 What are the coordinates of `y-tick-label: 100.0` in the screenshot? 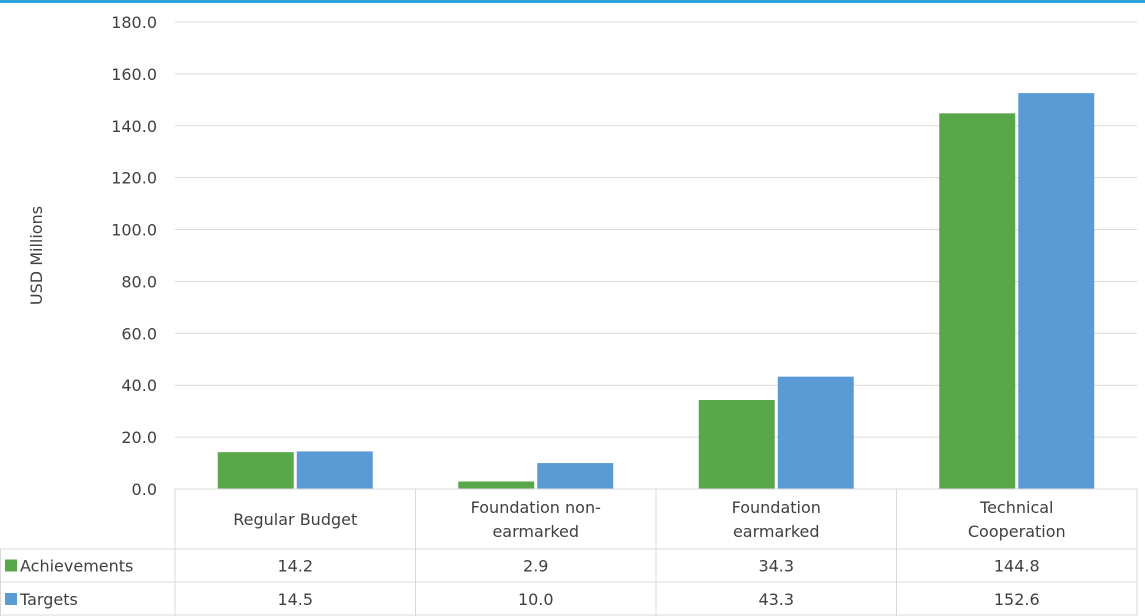 It's located at (134, 230).